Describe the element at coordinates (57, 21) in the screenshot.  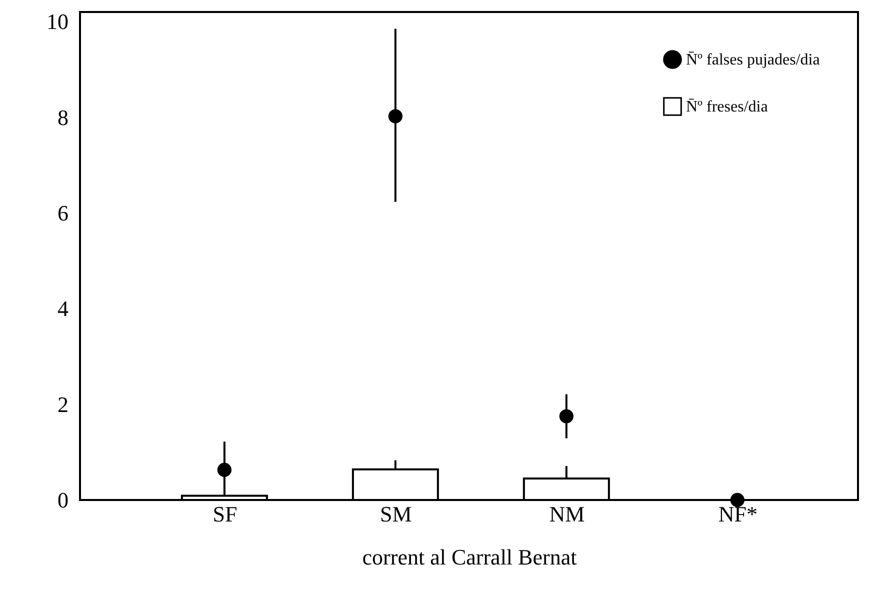
I see `y-tick-label: 10` at that location.